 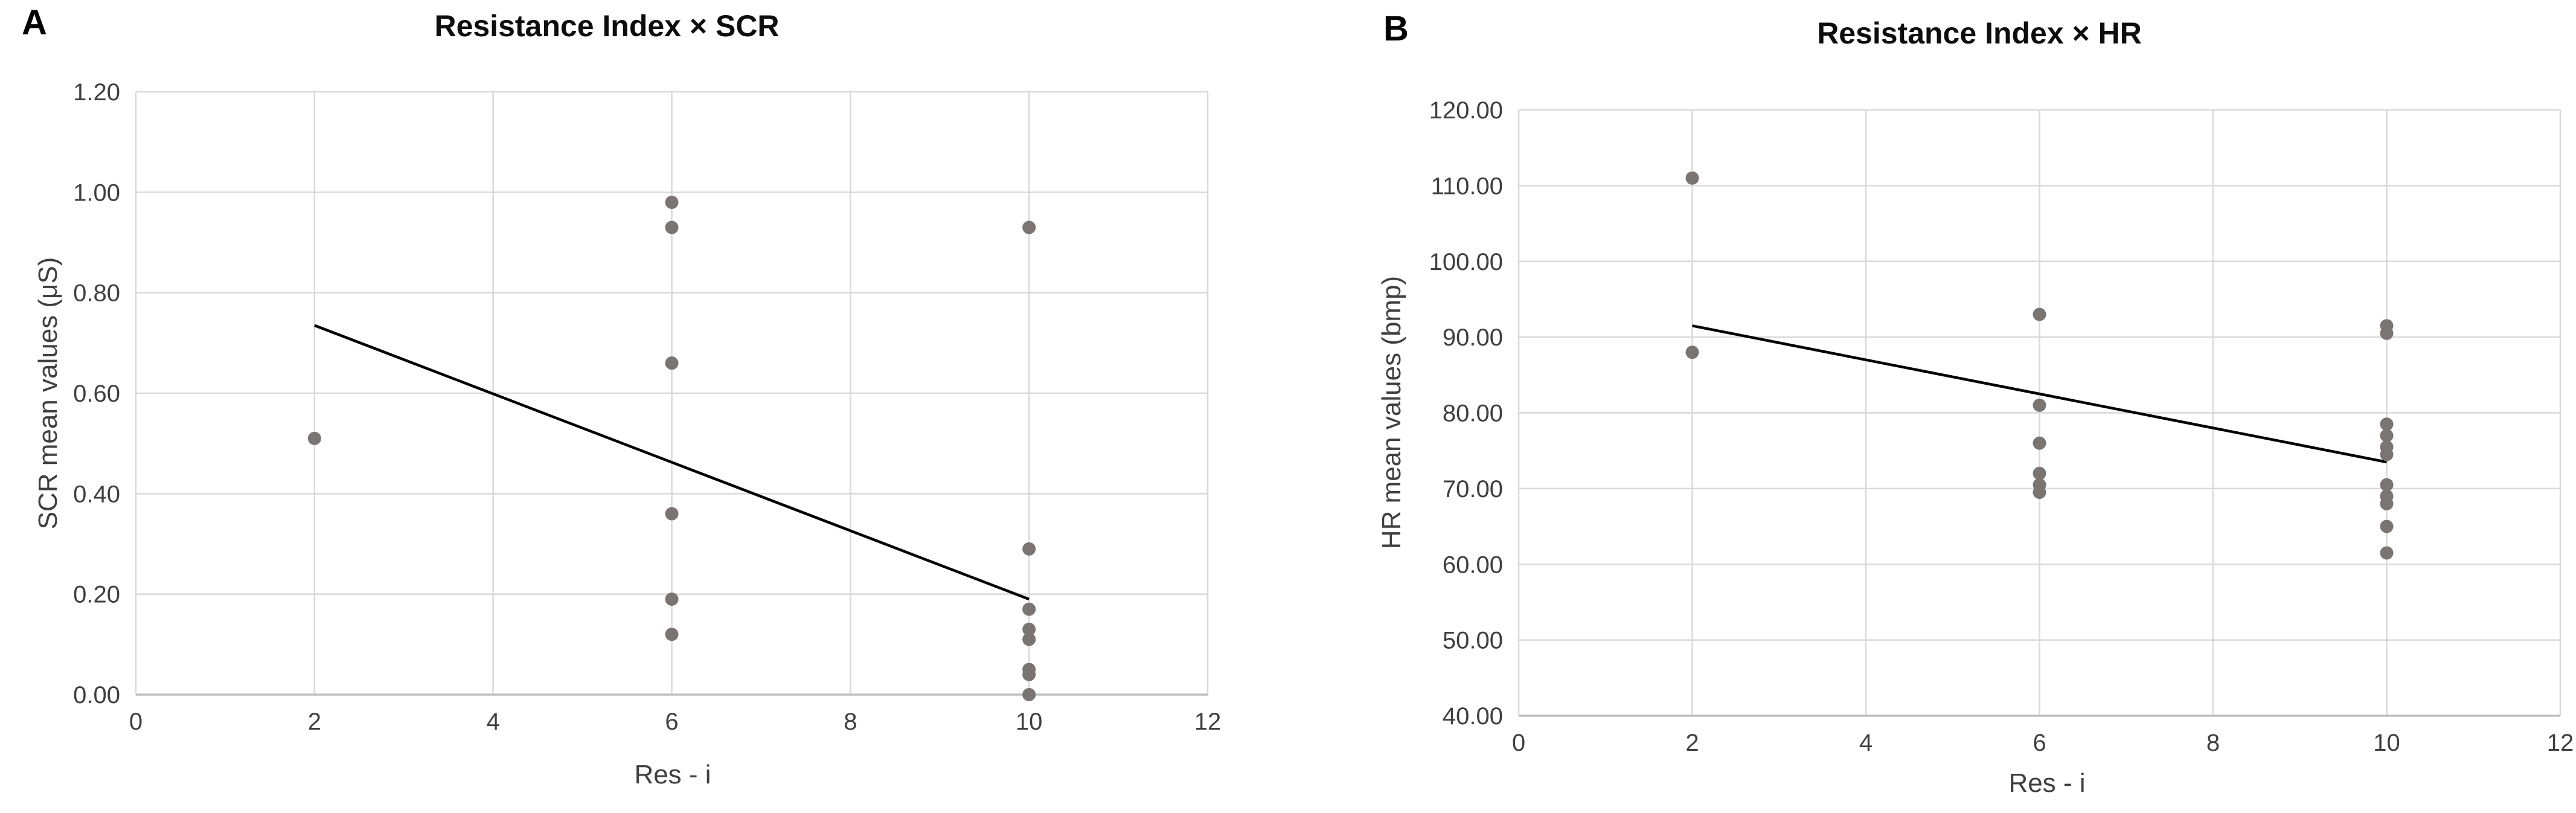 What do you see at coordinates (1473, 716) in the screenshot?
I see `y-tick-label: 40.00` at bounding box center [1473, 716].